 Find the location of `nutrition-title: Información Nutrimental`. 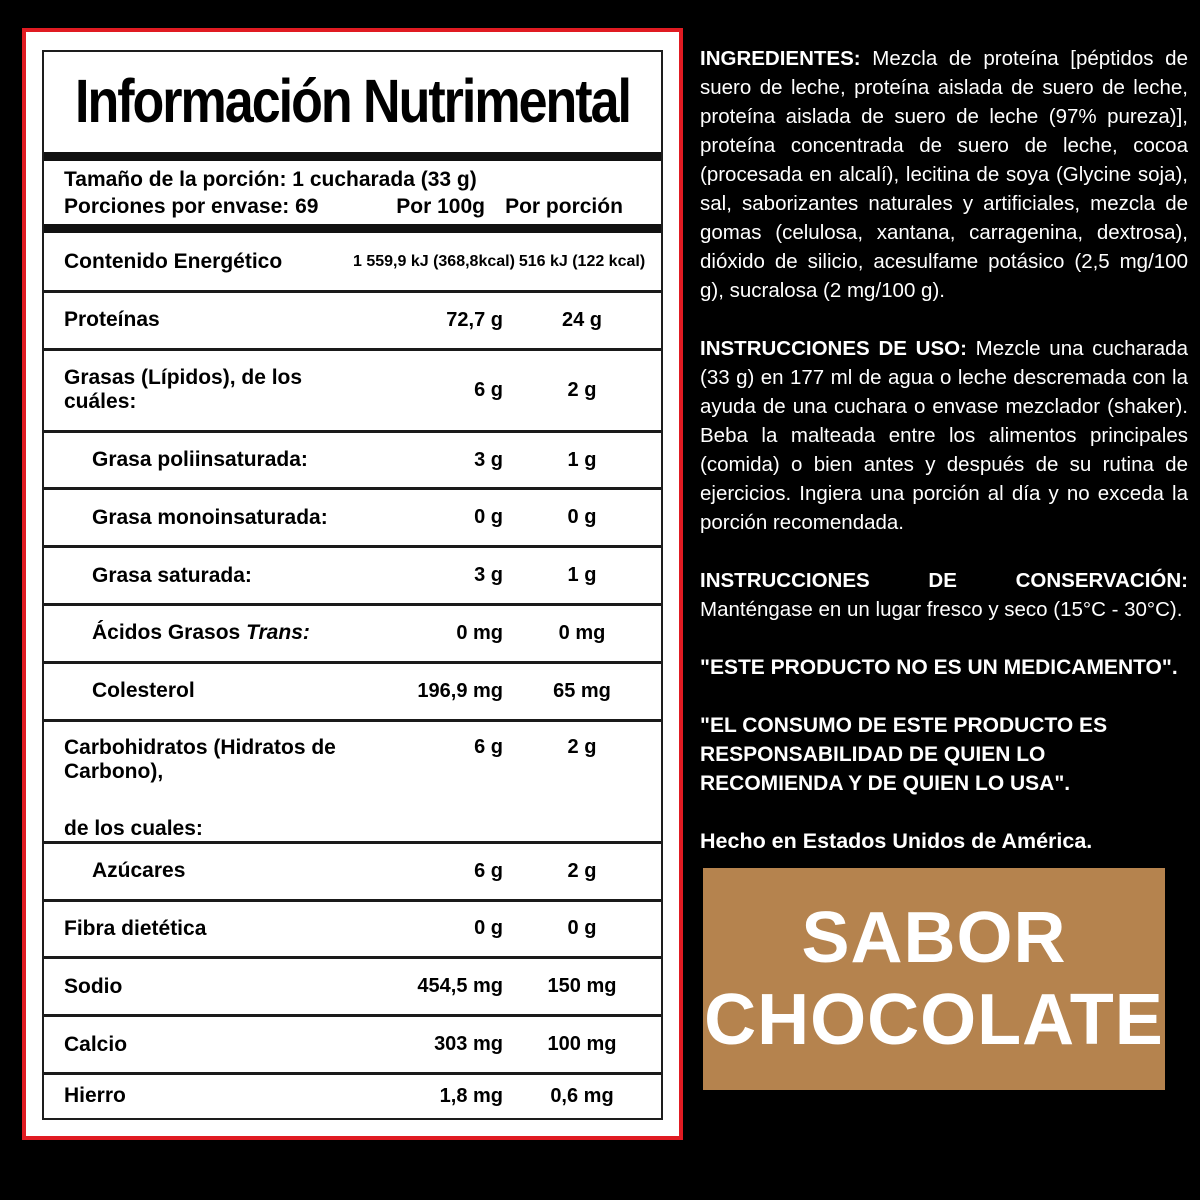

nutrition-title: Información Nutrimental is located at coordinates (353, 102).